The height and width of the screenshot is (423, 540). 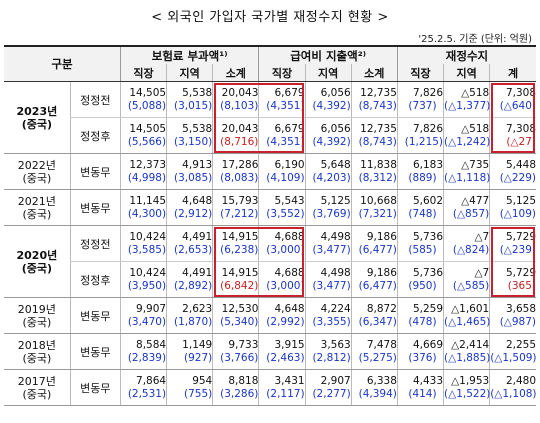 What do you see at coordinates (466, 73) in the screenshot?
I see `header-sub: 지역` at bounding box center [466, 73].